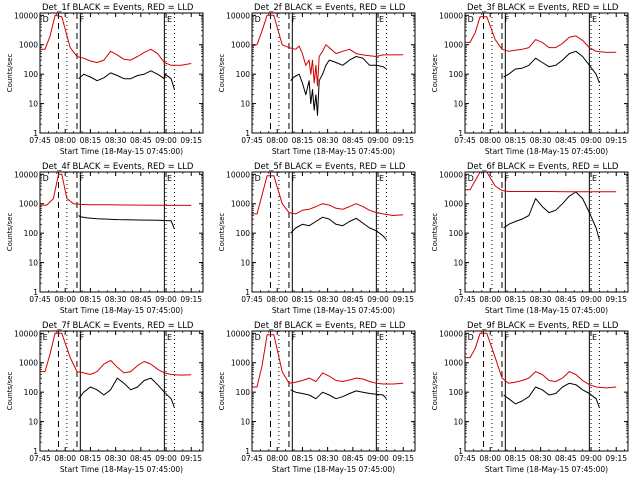 Image resolution: width=640 pixels, height=480 pixels. What do you see at coordinates (330, 167) in the screenshot?
I see `chart-title: Det_5f BLACK = Events, RED = LLD` at bounding box center [330, 167].